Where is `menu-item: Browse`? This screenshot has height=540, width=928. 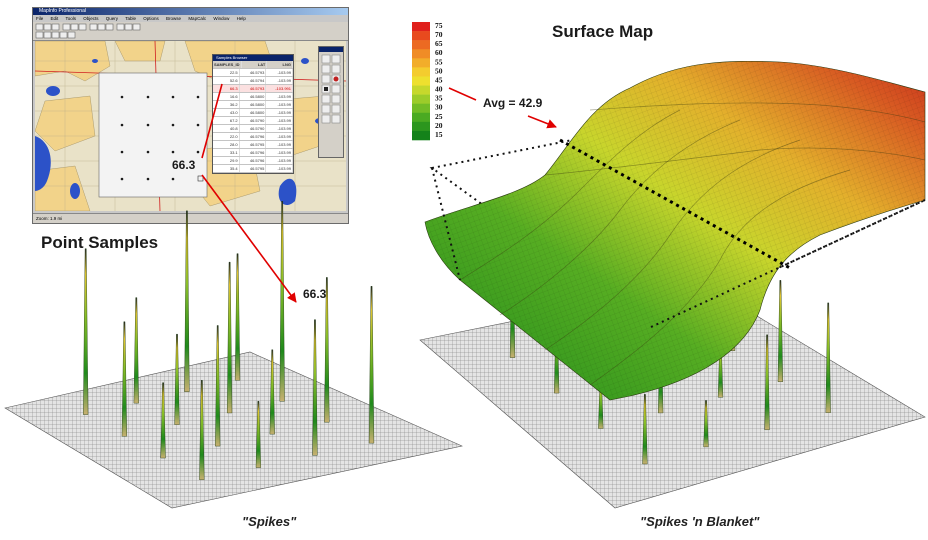 menu-item: Browse is located at coordinates (174, 18).